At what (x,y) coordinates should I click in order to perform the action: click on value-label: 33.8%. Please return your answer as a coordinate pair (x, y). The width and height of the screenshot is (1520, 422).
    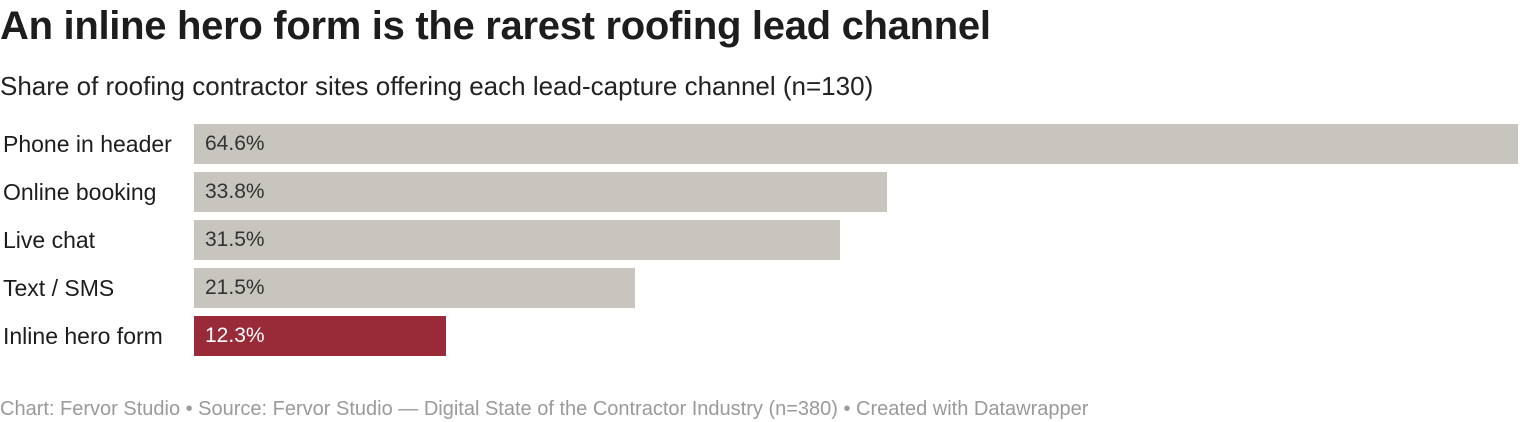
    Looking at the image, I should click on (235, 191).